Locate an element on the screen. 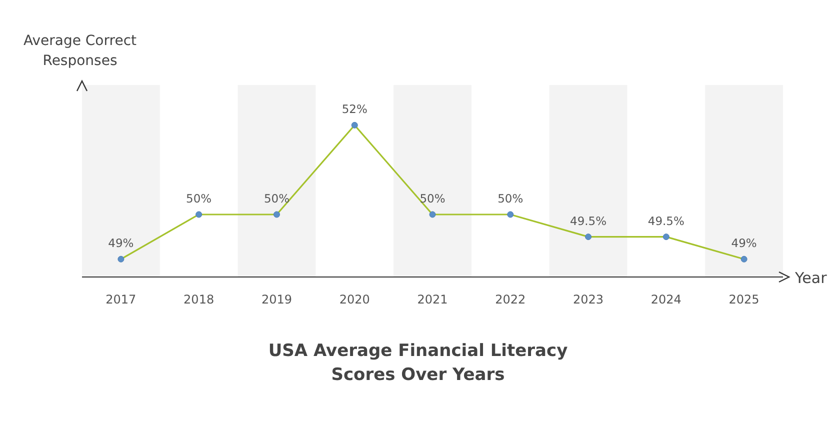  x-tick-label: 2025 is located at coordinates (744, 299).